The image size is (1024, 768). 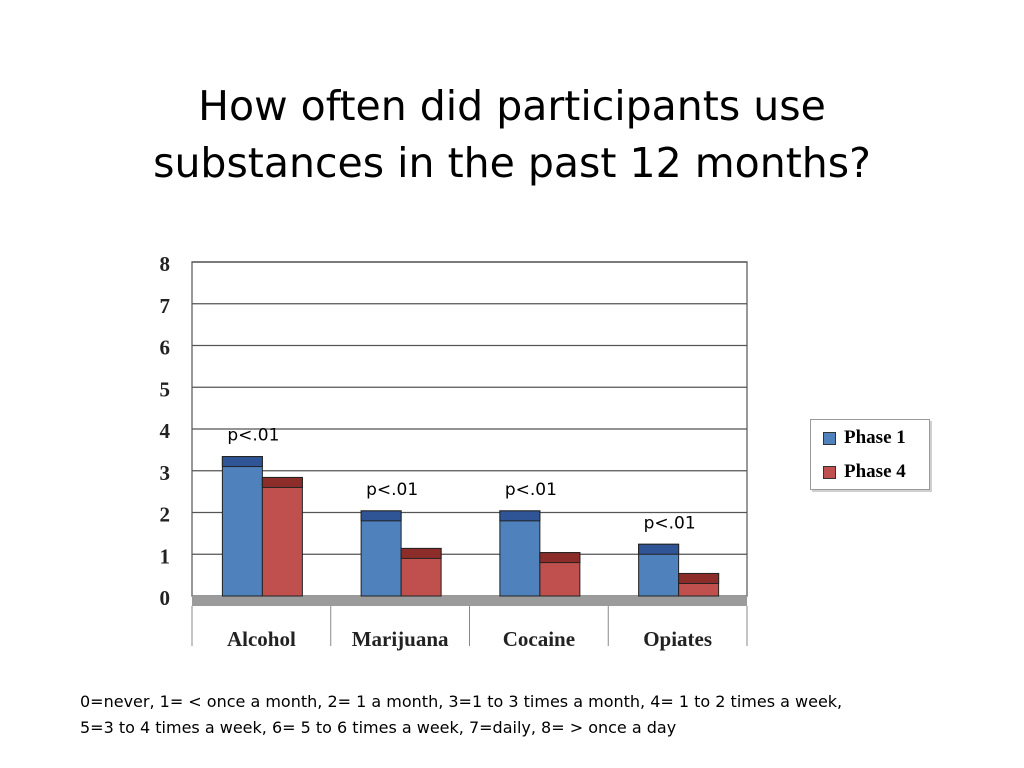 What do you see at coordinates (400, 639) in the screenshot?
I see `x-tick-label-marijuana: Marijuana` at bounding box center [400, 639].